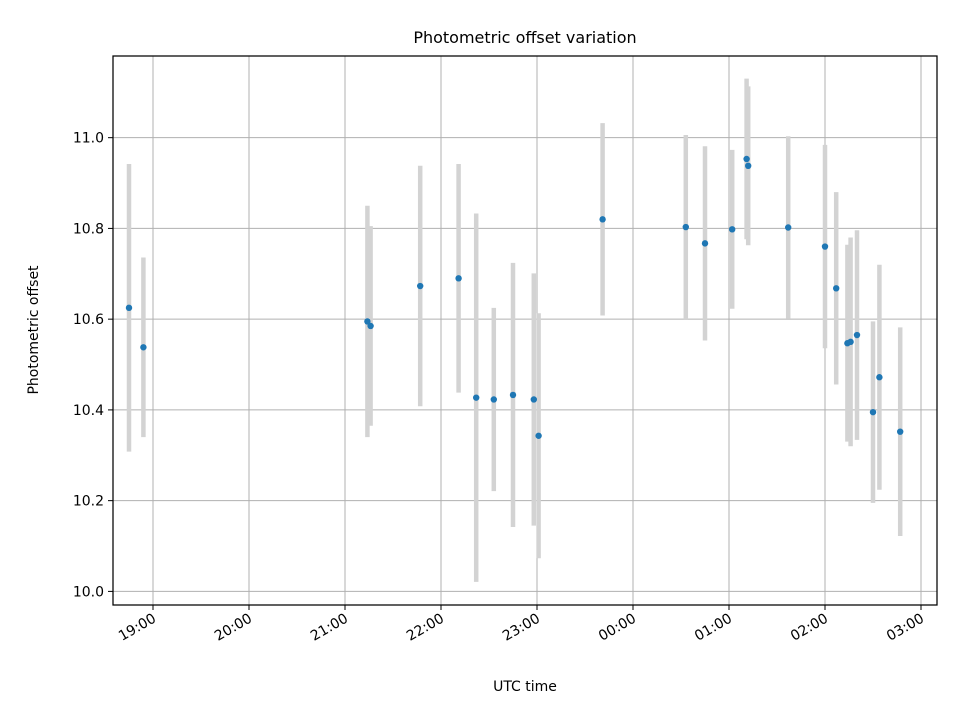  What do you see at coordinates (329, 628) in the screenshot?
I see `x-tick-label: 21:00` at bounding box center [329, 628].